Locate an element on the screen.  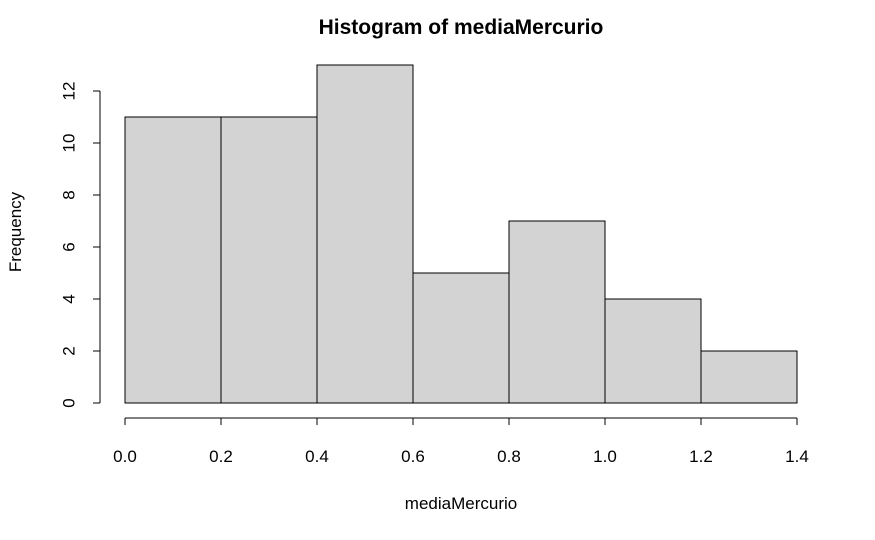
chart-title: Histogram of mediaMercurio is located at coordinates (461, 27).